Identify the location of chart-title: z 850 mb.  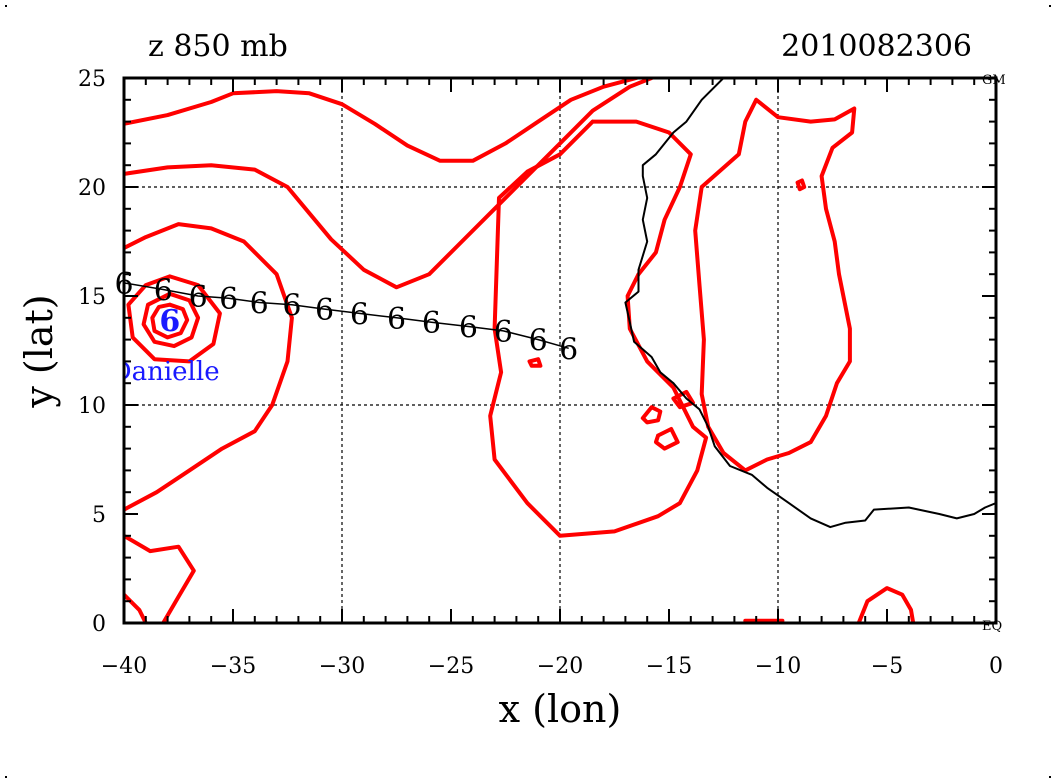
(218, 46).